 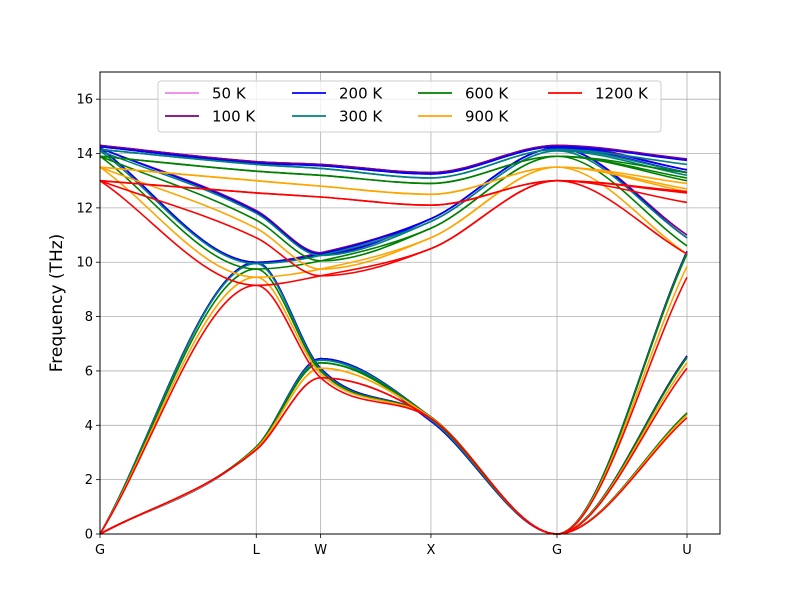 I want to click on y-axis: 0 2 4 6 8 10 12 14 16, so click(x=88, y=318).